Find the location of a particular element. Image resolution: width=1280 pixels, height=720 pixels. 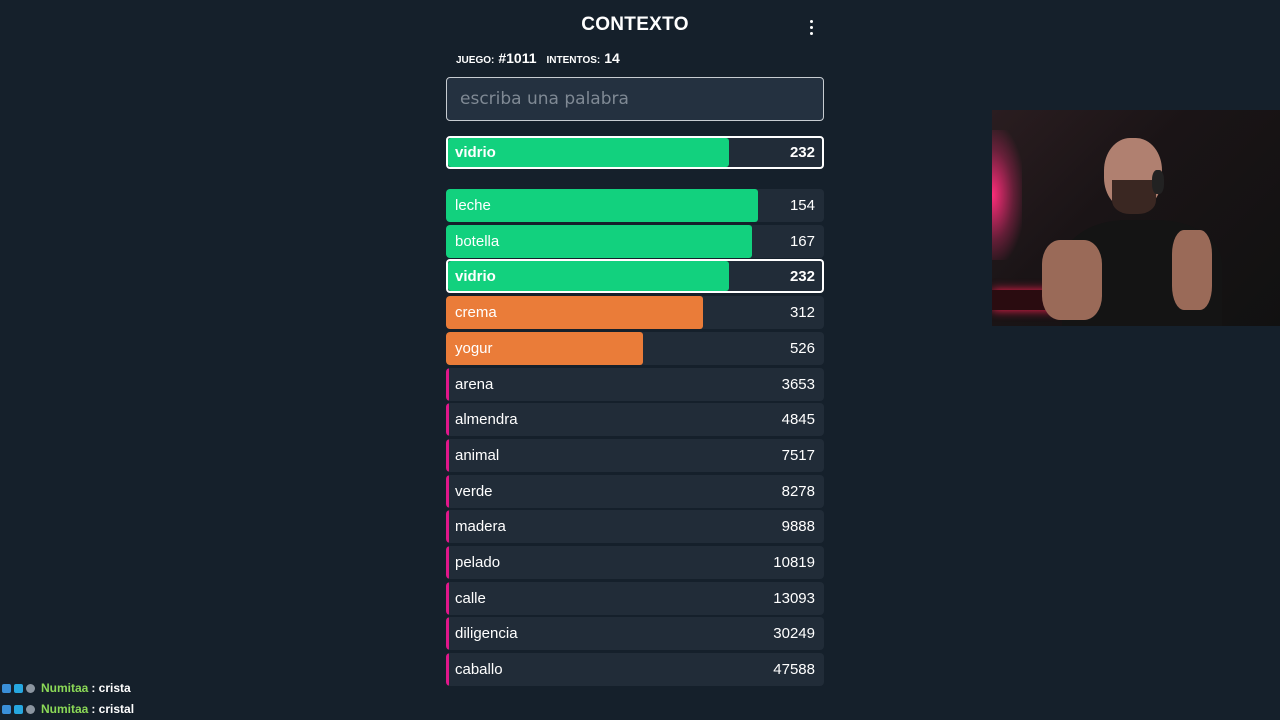

last-guess-row: vidrio 232 is located at coordinates (635, 152).